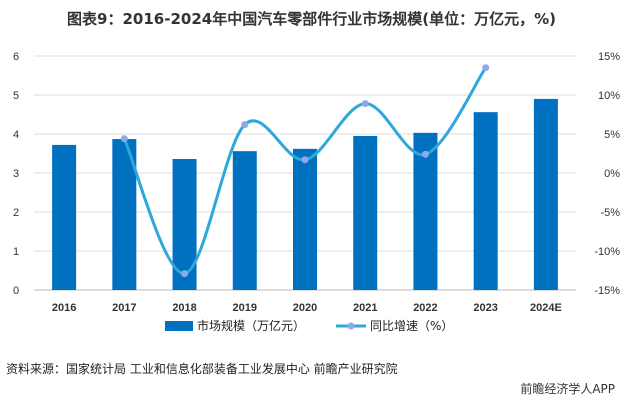 The image size is (623, 402). Describe the element at coordinates (612, 135) in the screenshot. I see `right-tick-label: 5%` at that location.